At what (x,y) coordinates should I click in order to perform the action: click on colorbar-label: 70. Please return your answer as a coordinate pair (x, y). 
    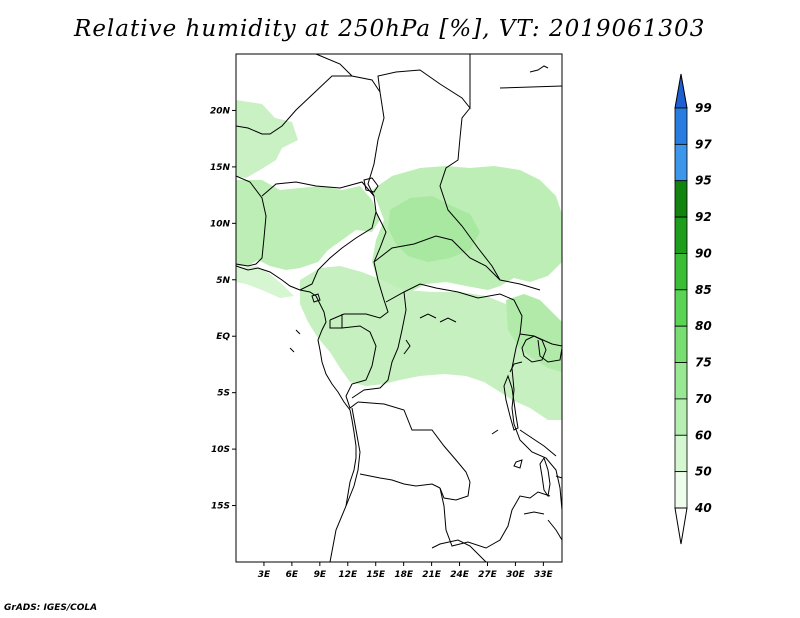
    Looking at the image, I should click on (703, 399).